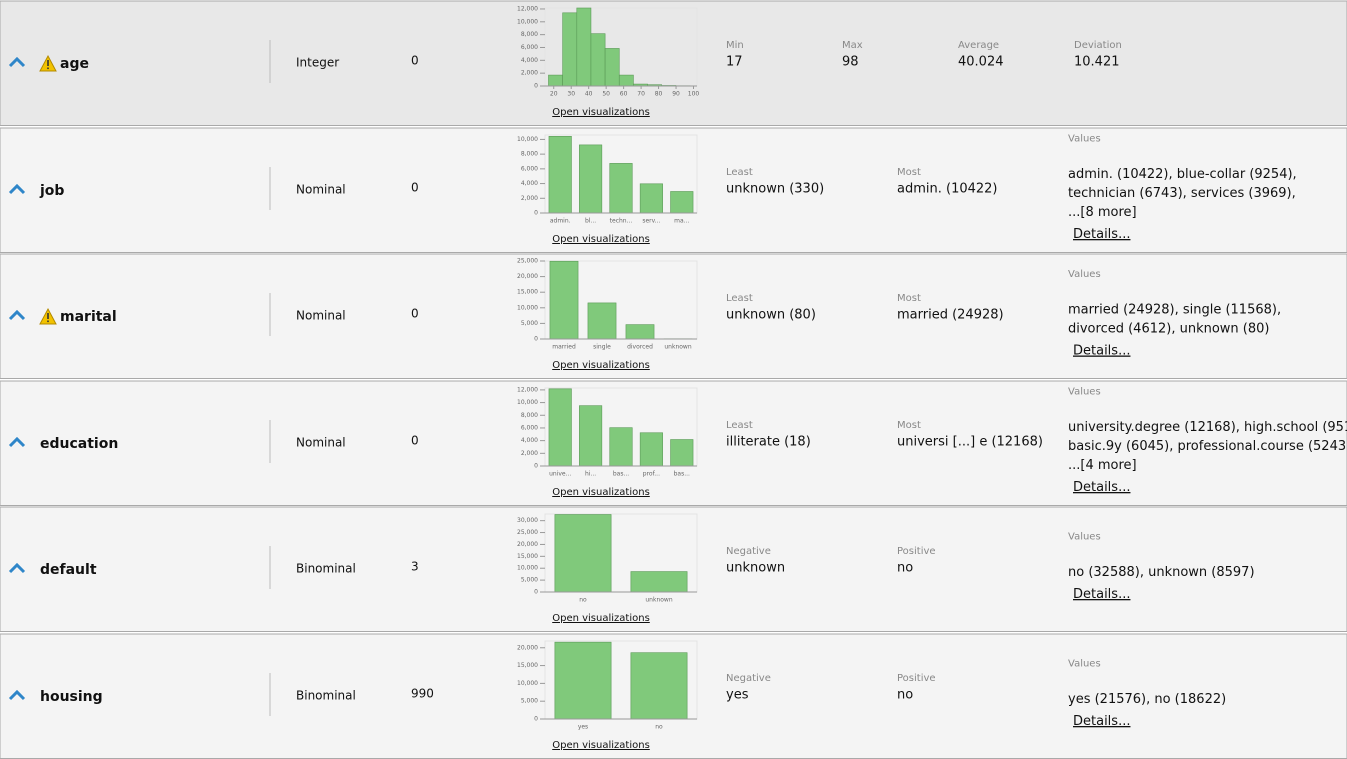 Image resolution: width=1347 pixels, height=759 pixels. What do you see at coordinates (1161, 572) in the screenshot?
I see `values-line: no (32588), unknown (8597)` at bounding box center [1161, 572].